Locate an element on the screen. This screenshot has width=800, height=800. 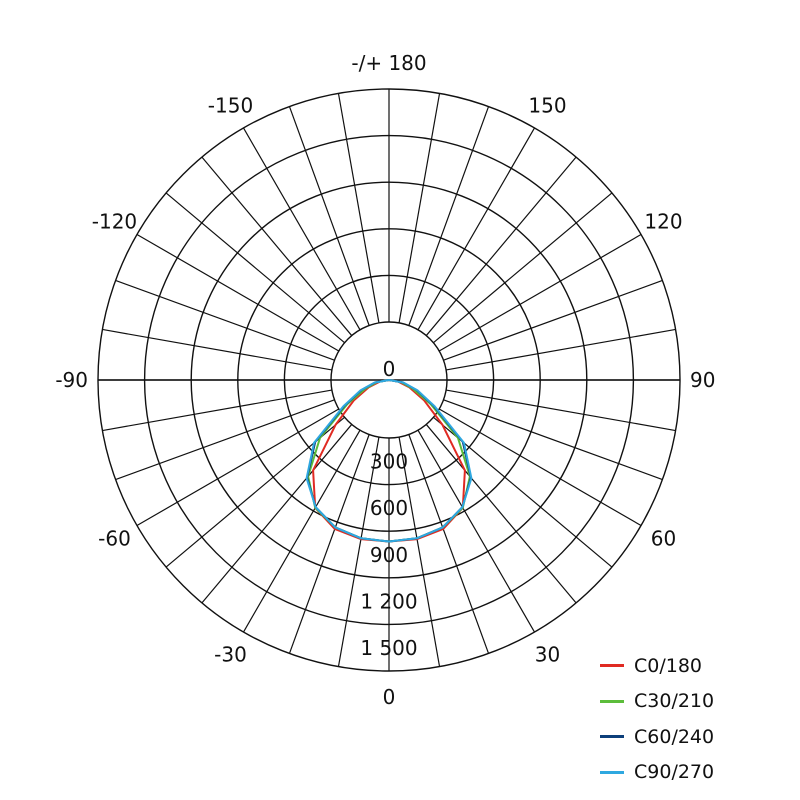
angle-label: -/+ 180 is located at coordinates (388, 63).